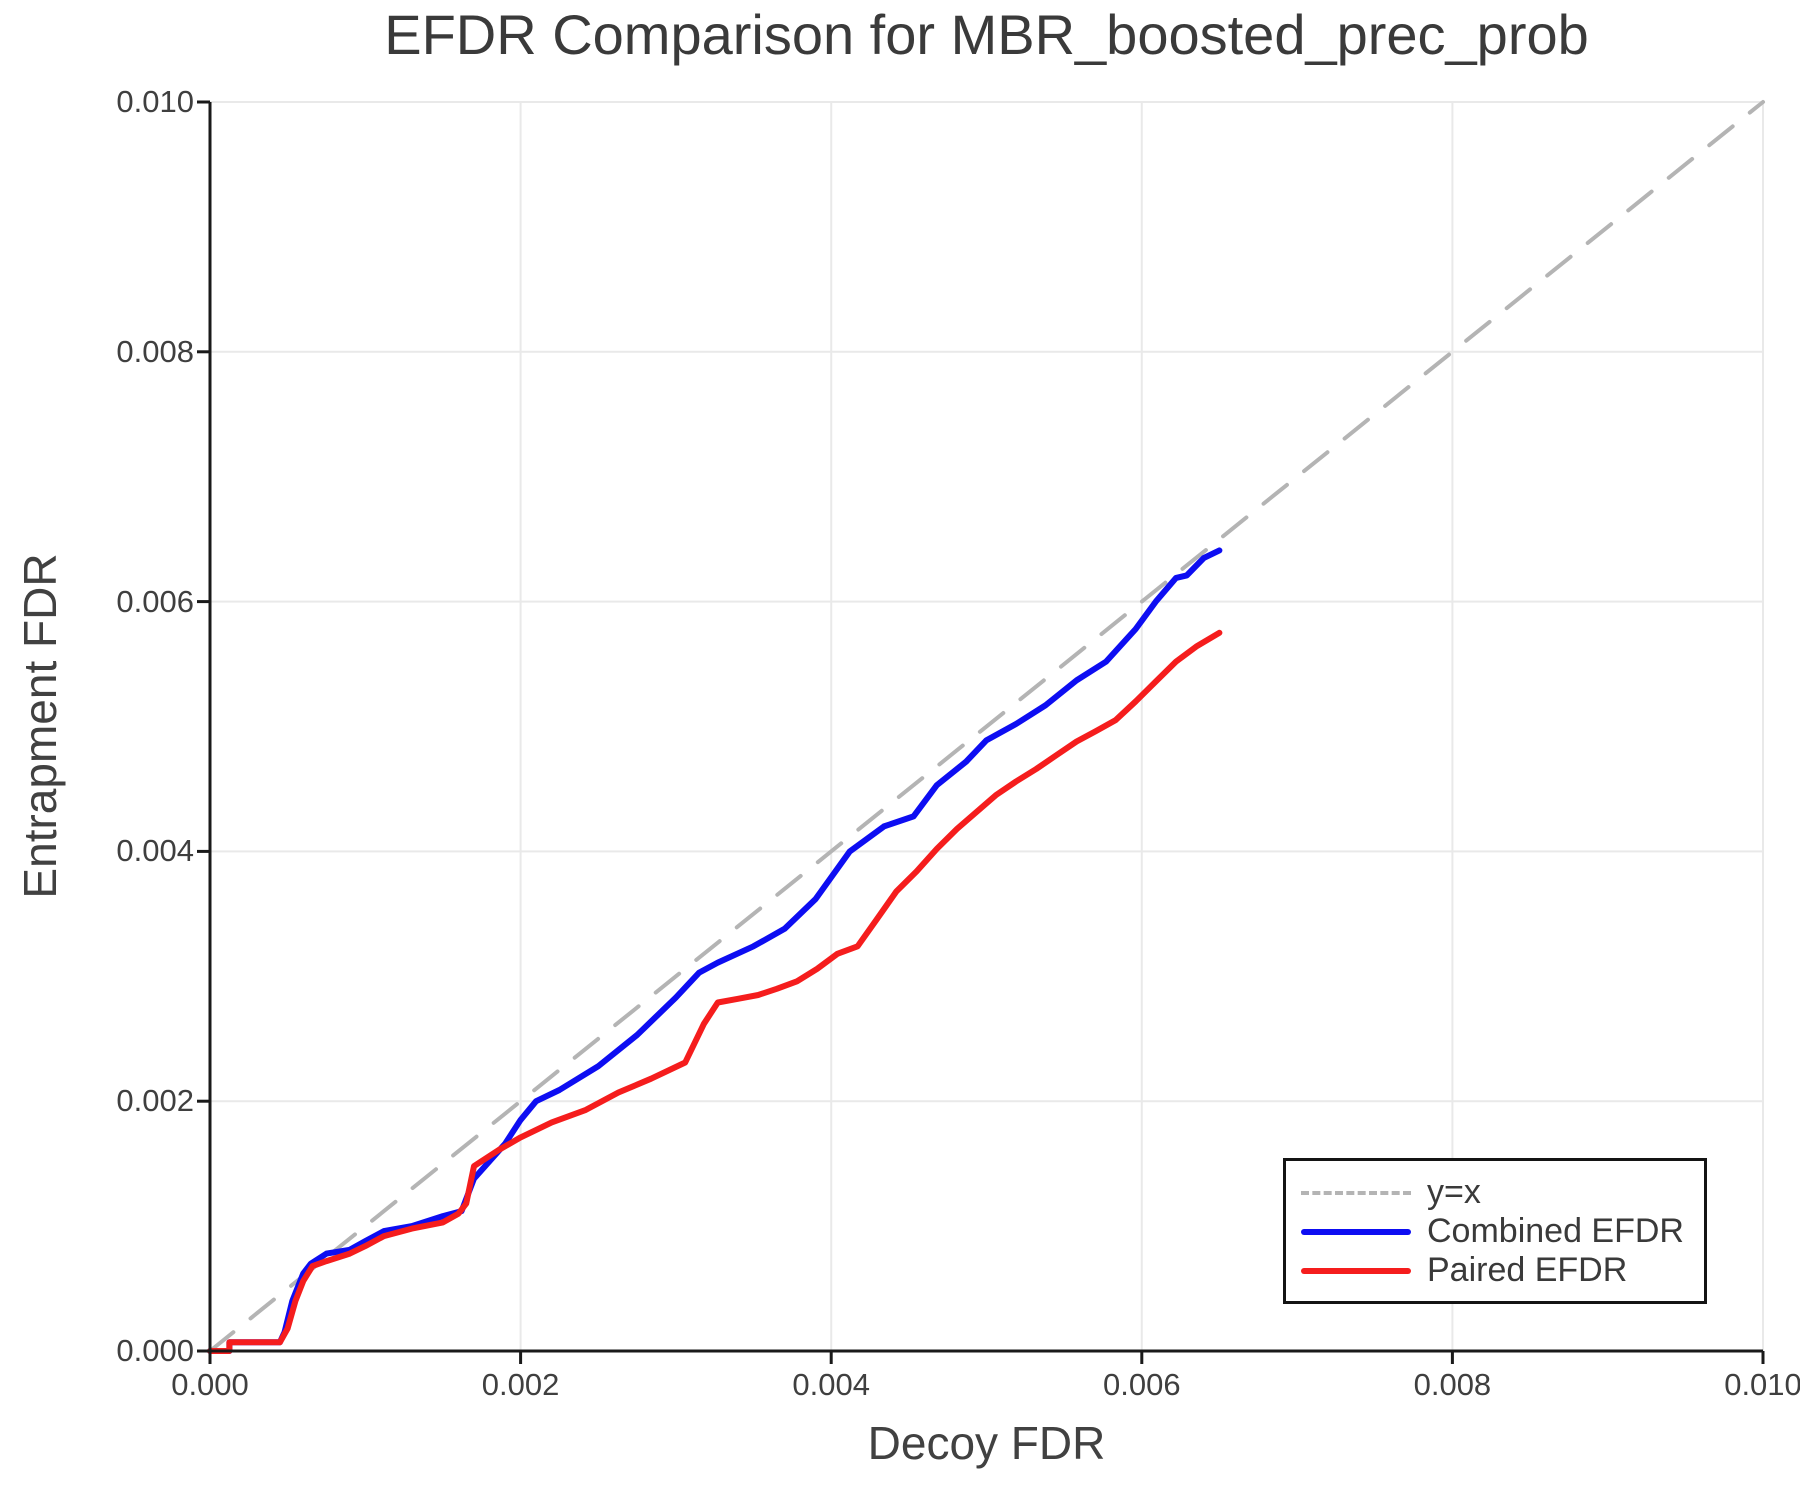 This screenshot has width=1800, height=1500. I want to click on y-tick-label: 0.002, so click(155, 1101).